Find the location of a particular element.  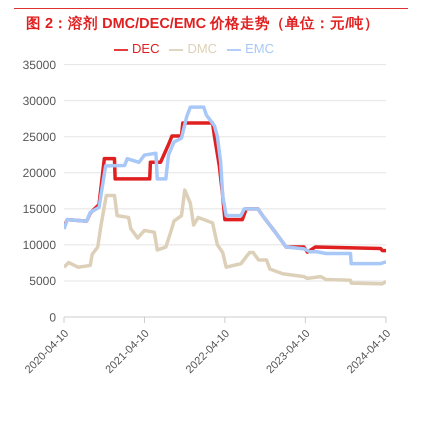

legend-label: EMC is located at coordinates (259, 48).